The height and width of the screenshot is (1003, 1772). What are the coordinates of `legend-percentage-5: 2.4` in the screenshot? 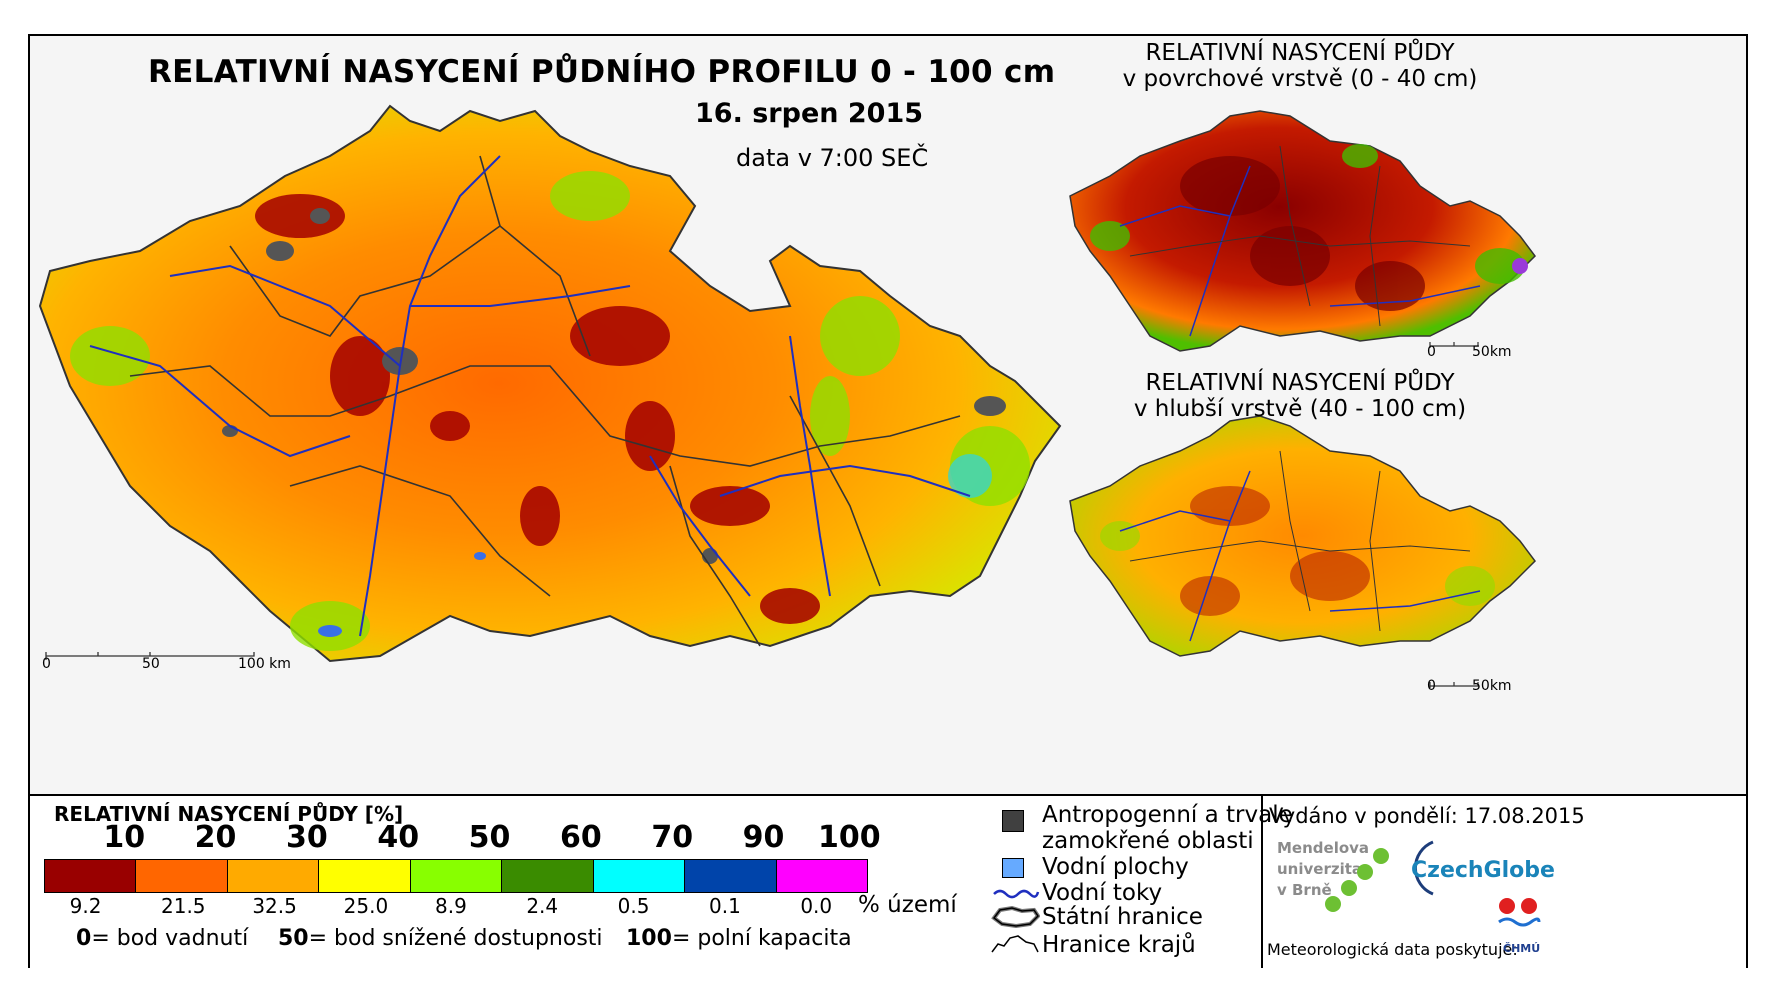 It's located at (542, 906).